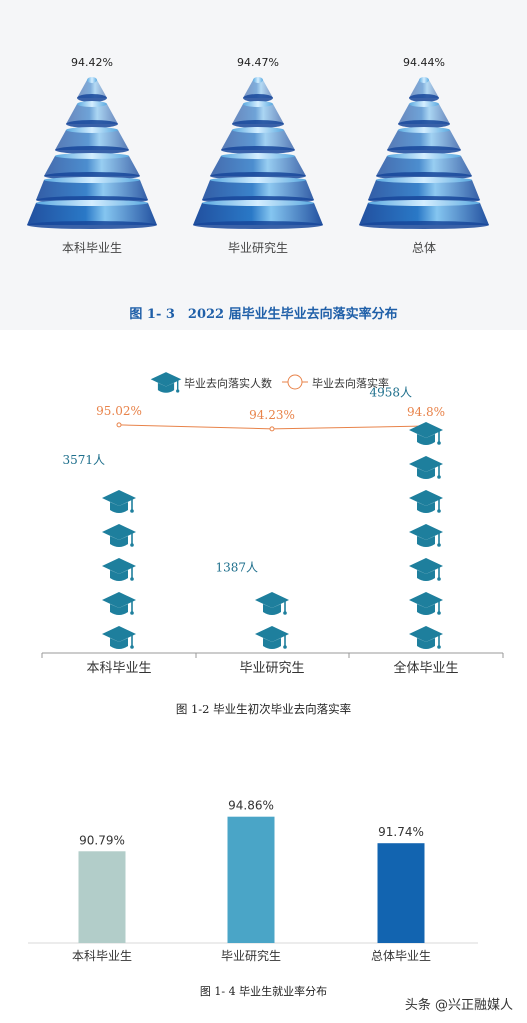 The width and height of the screenshot is (527, 1023). What do you see at coordinates (263, 709) in the screenshot?
I see `figure-1-2-caption: 图 1-2 毕业生初次毕业去向落实率` at bounding box center [263, 709].